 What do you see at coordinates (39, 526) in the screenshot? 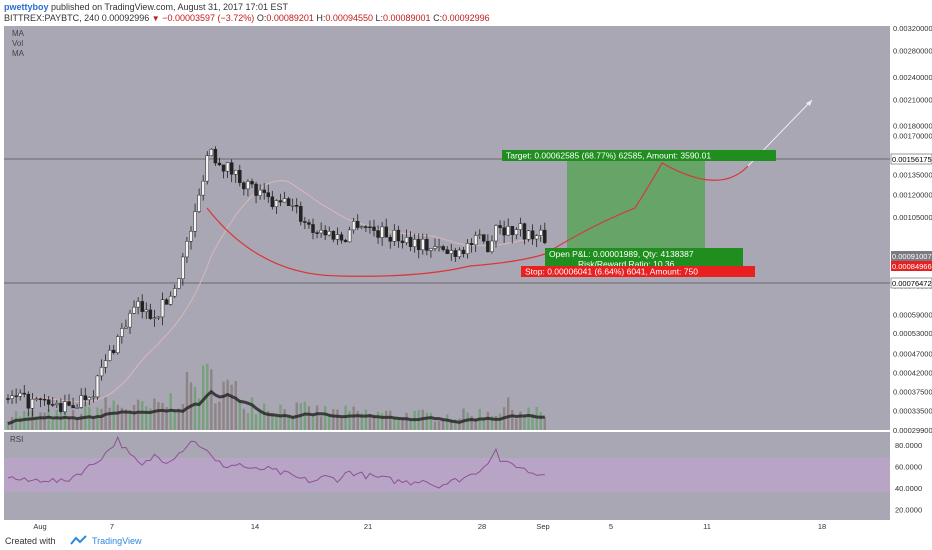
I see `time-tick-label: Aug` at bounding box center [39, 526].